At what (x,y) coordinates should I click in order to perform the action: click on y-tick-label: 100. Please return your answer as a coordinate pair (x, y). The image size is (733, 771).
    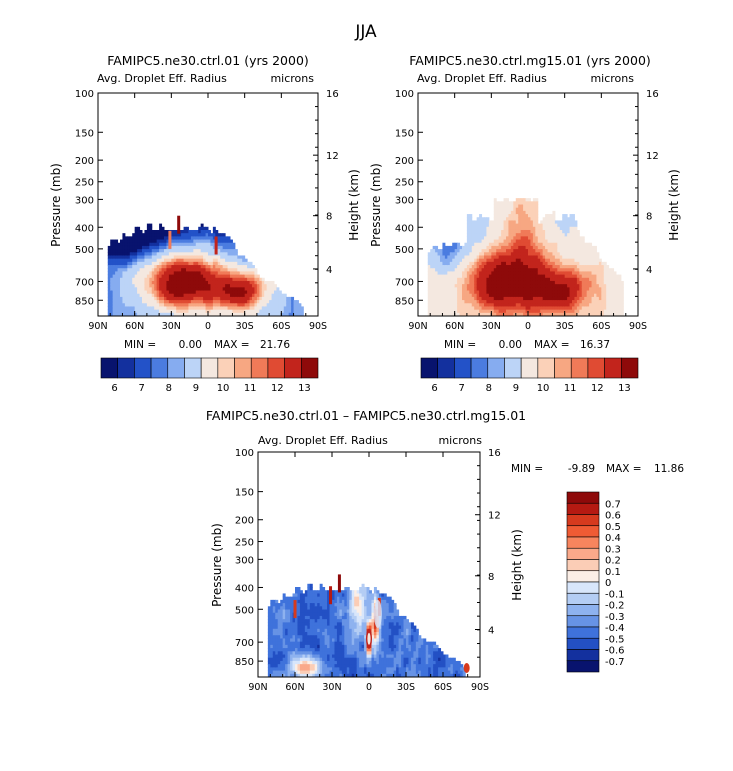
    Looking at the image, I should click on (84, 94).